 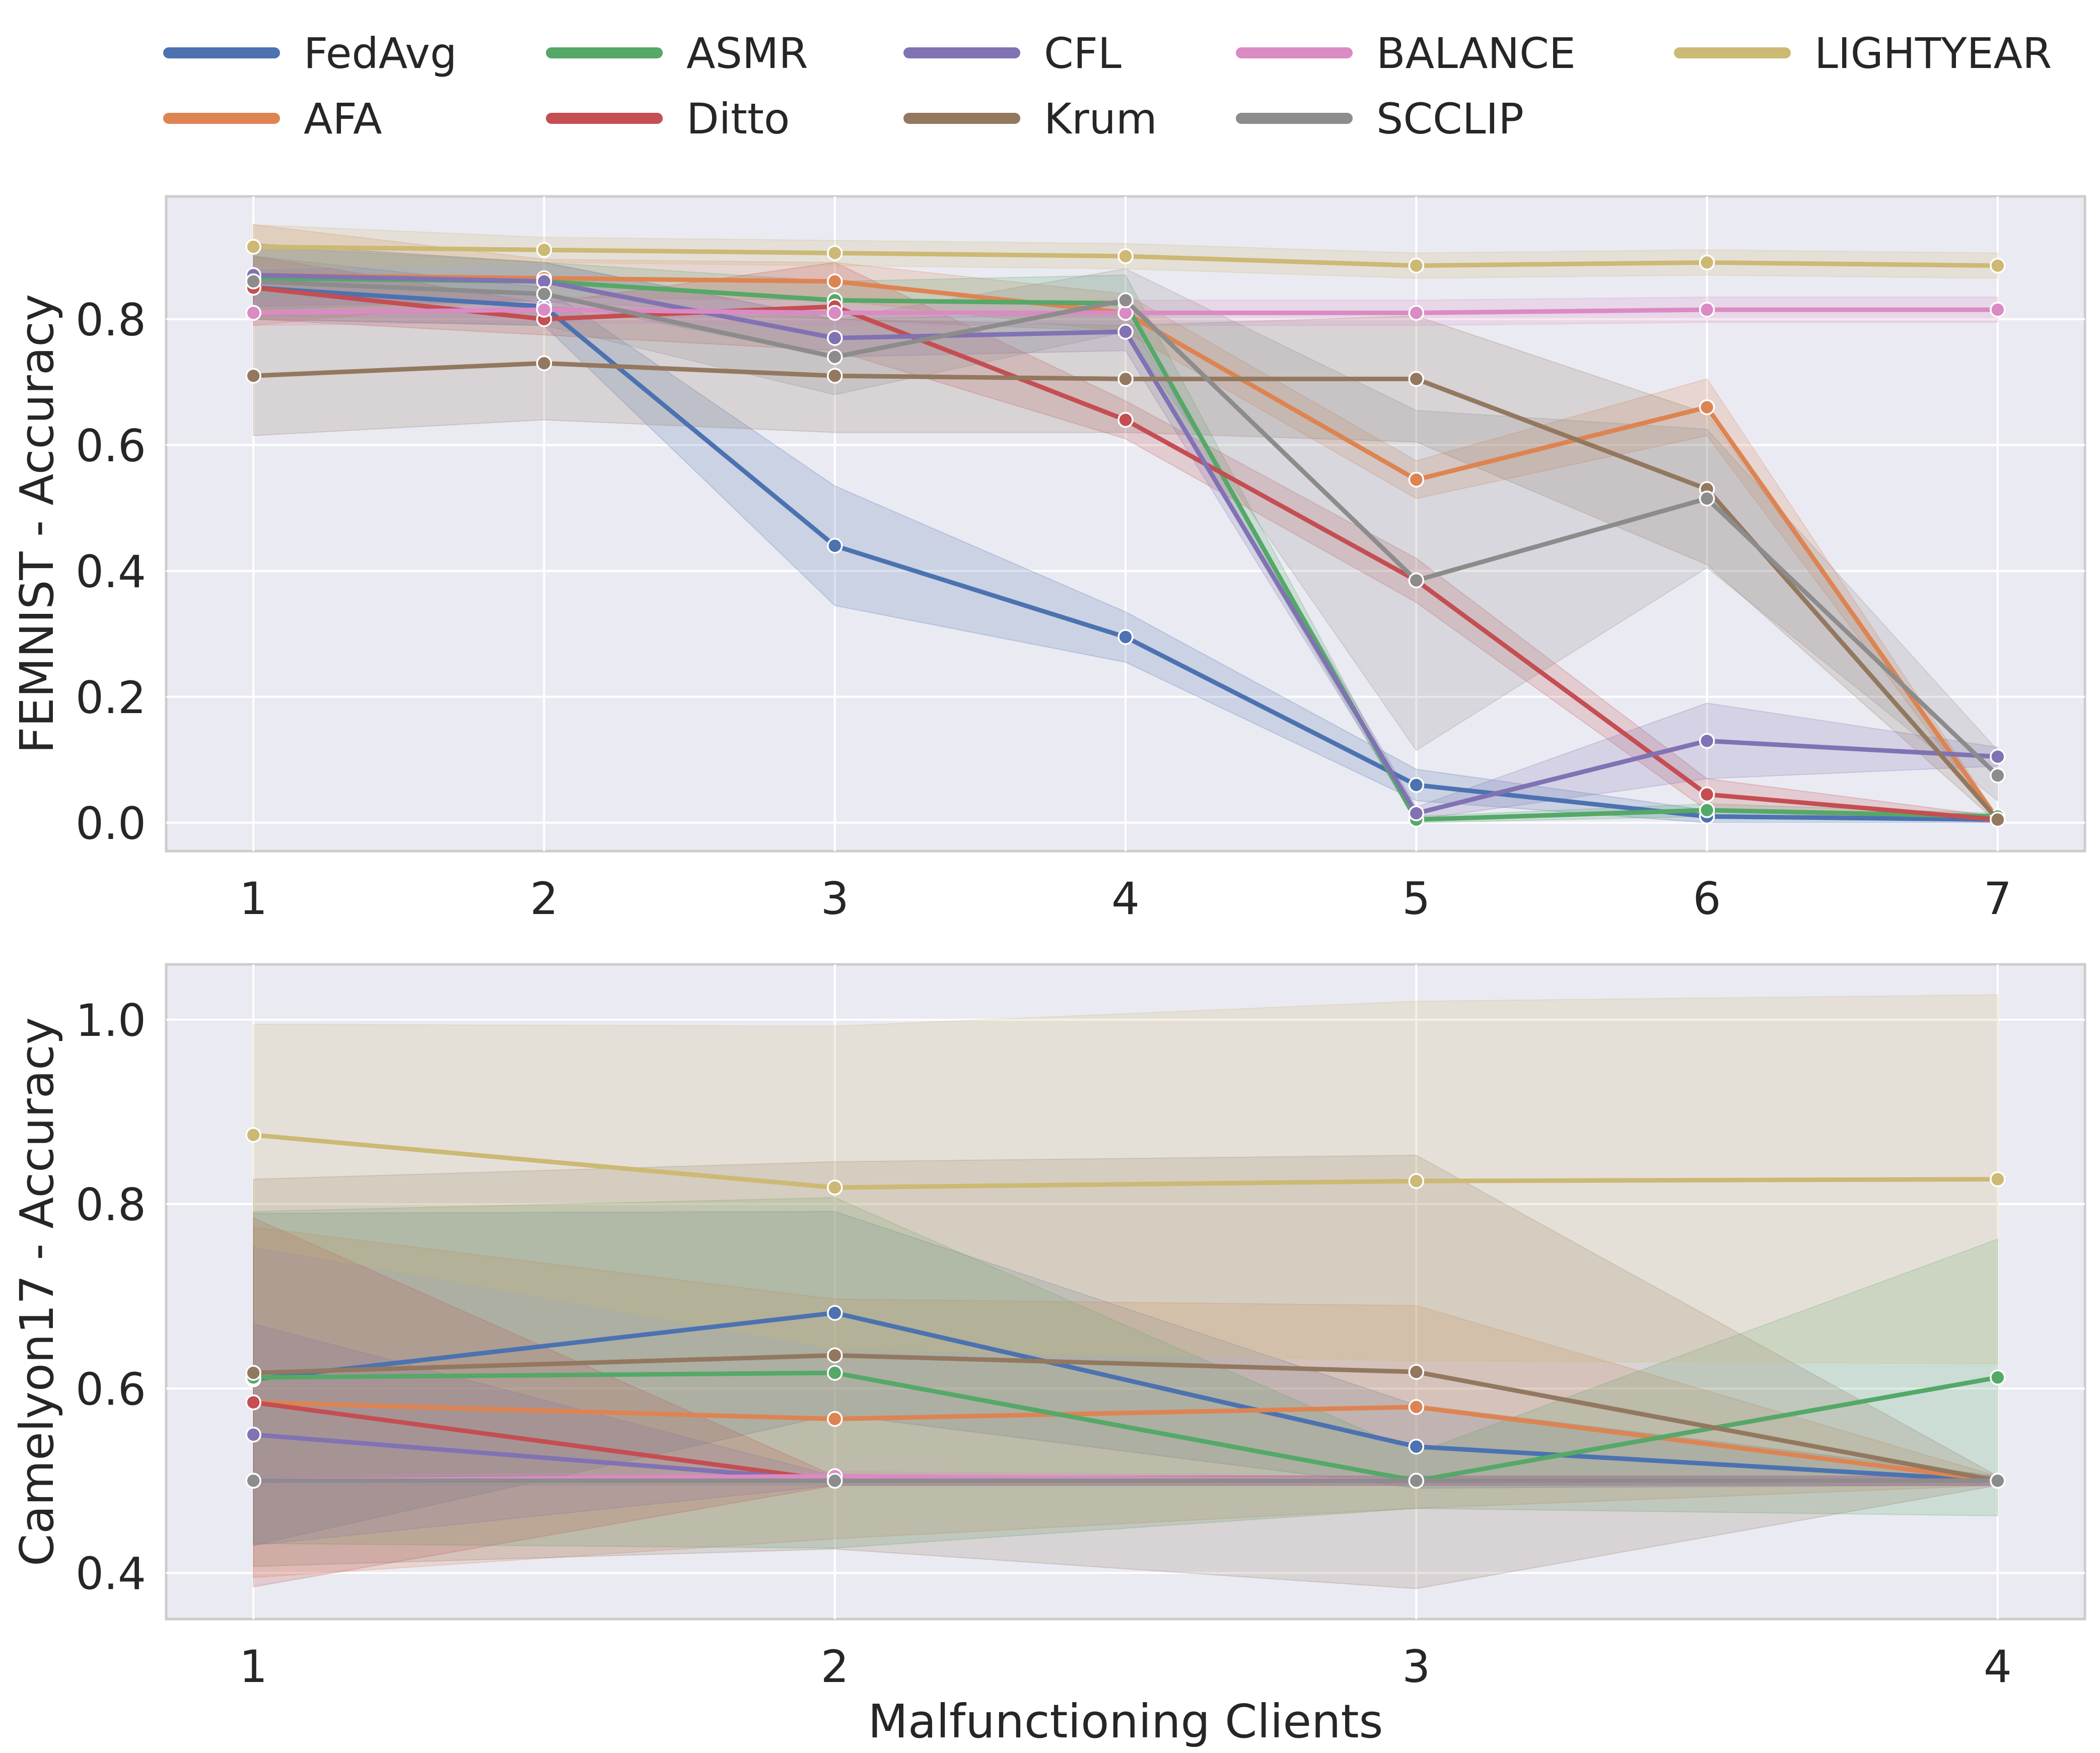 What do you see at coordinates (1707, 899) in the screenshot?
I see `x-tick-label: 6` at bounding box center [1707, 899].